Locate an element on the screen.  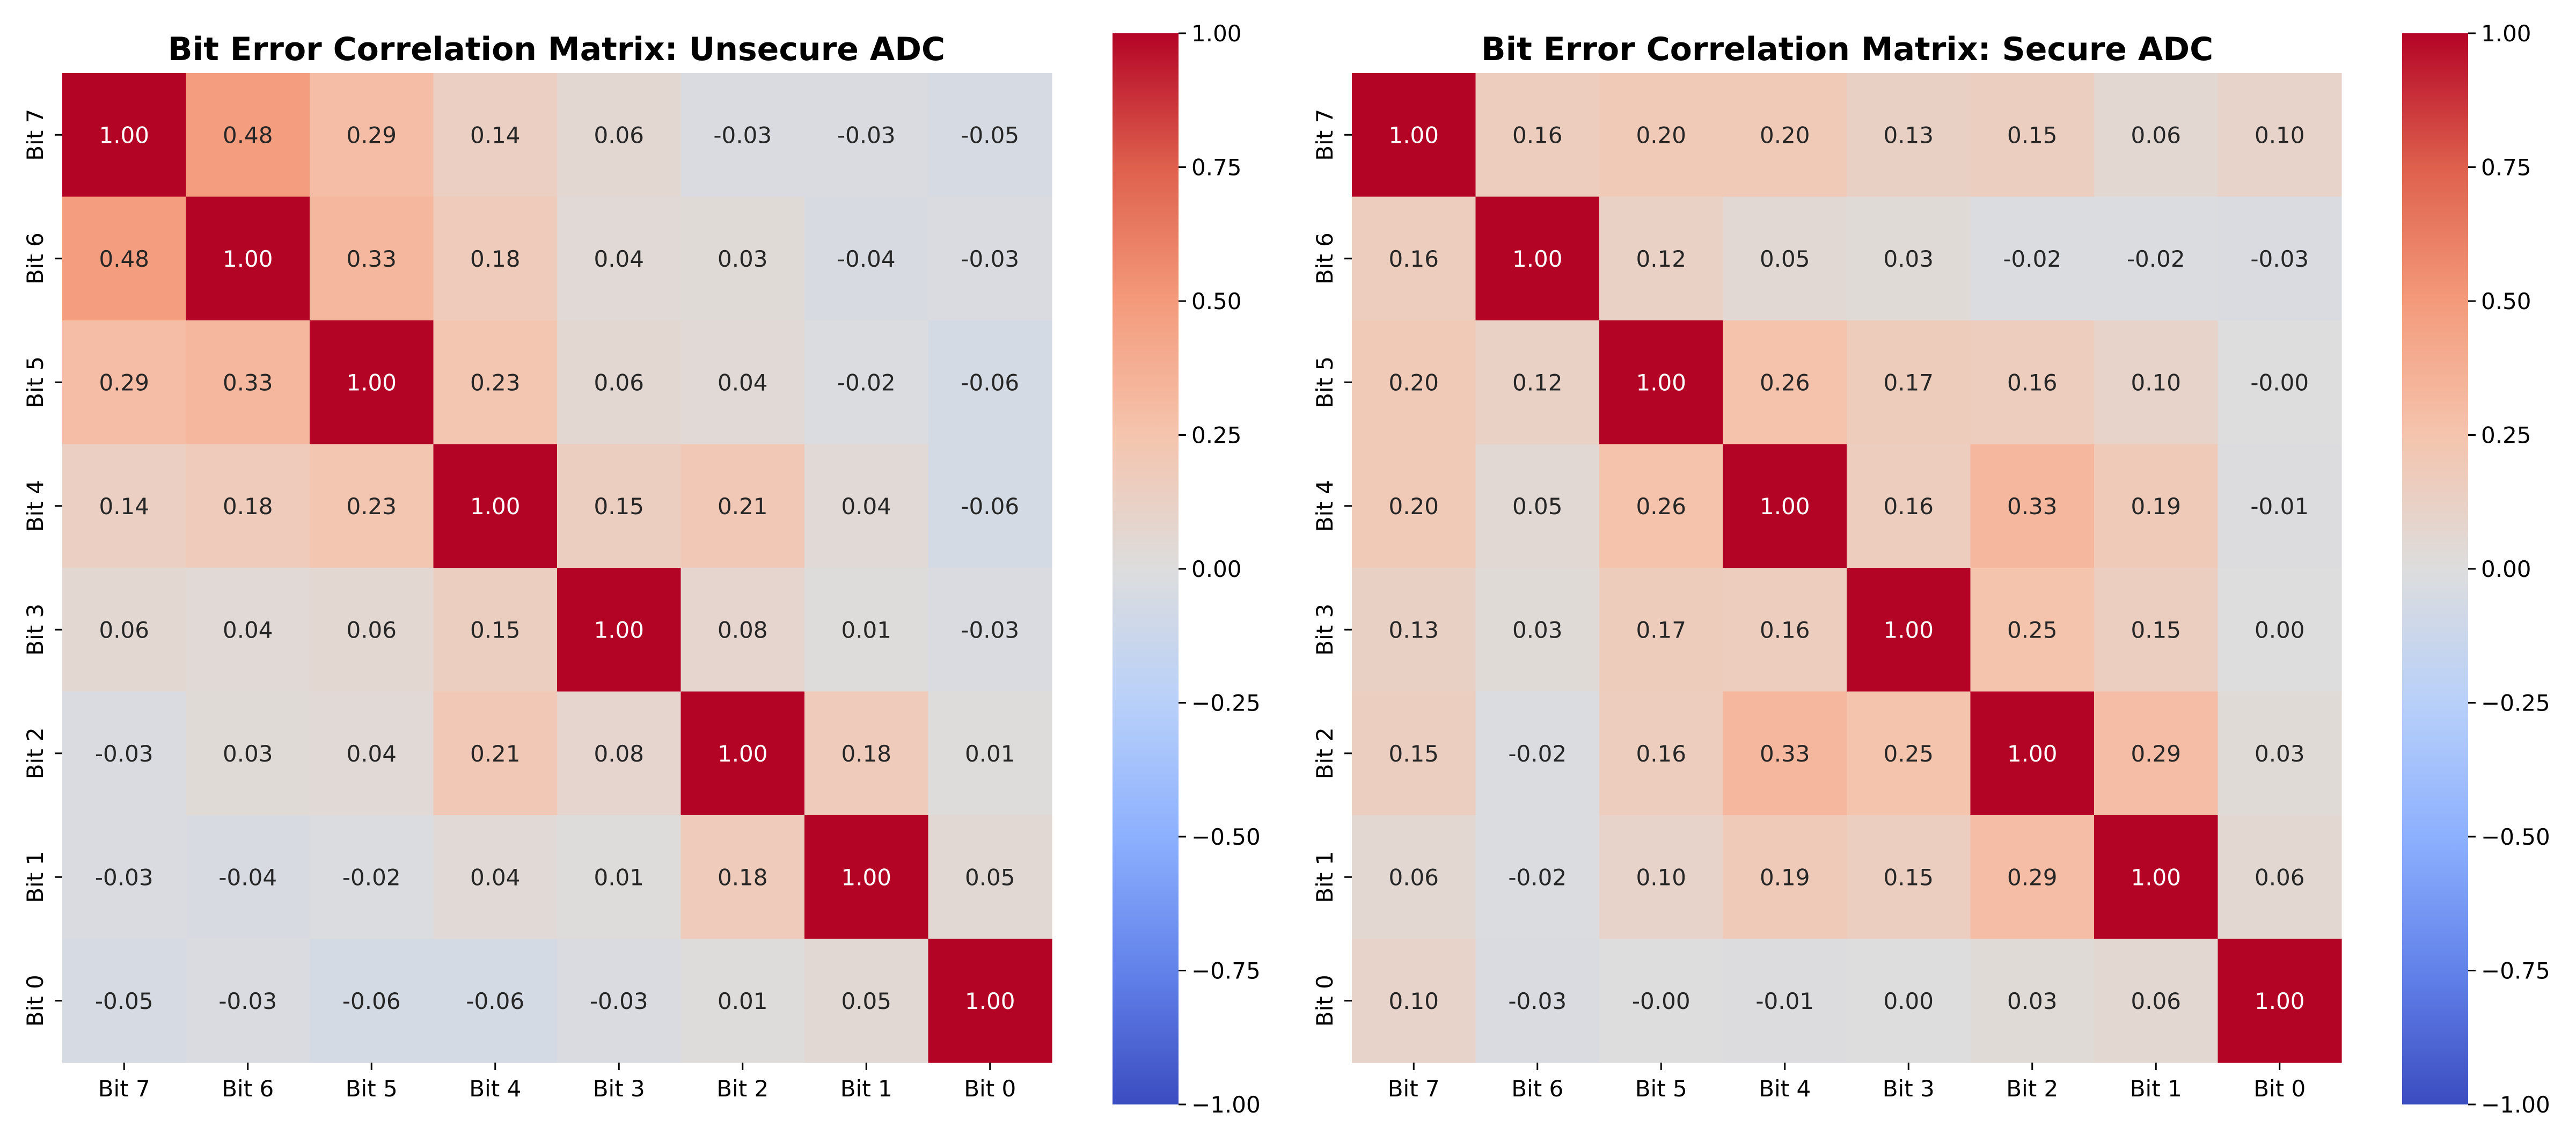
cell-annotation: 0.04 is located at coordinates (743, 382).